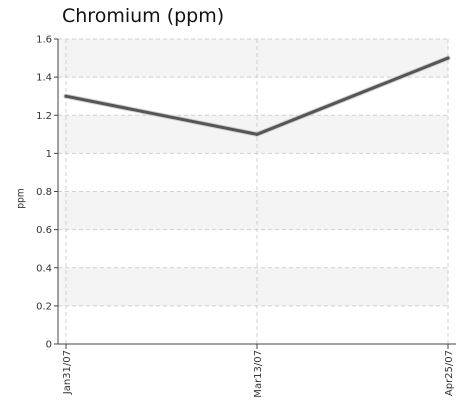 This screenshot has height=407, width=469. Describe the element at coordinates (49, 154) in the screenshot. I see `y-tick-label: 1` at that location.